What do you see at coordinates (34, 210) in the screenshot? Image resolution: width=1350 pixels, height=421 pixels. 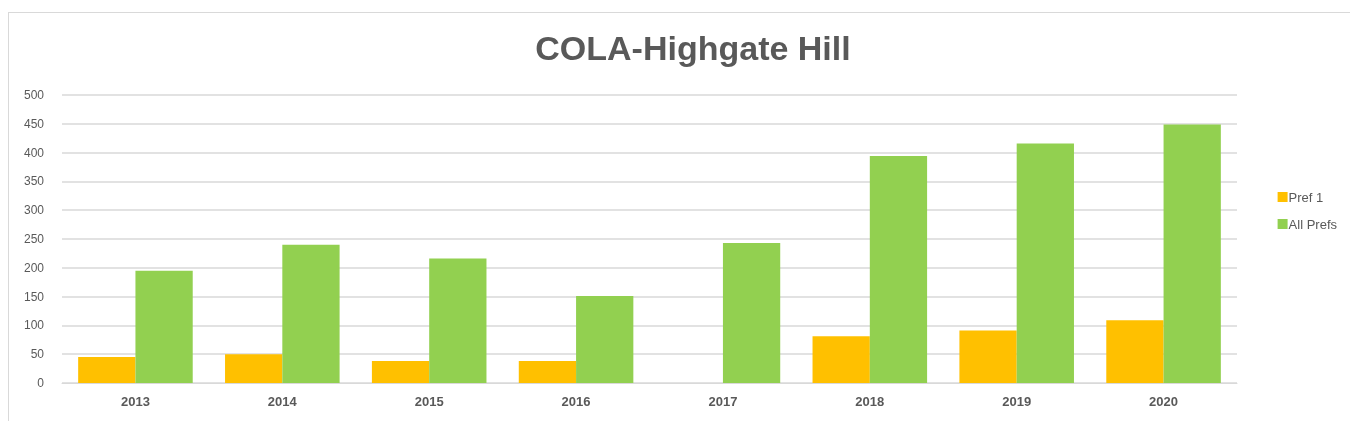 I see `y-tick-label: 300` at bounding box center [34, 210].